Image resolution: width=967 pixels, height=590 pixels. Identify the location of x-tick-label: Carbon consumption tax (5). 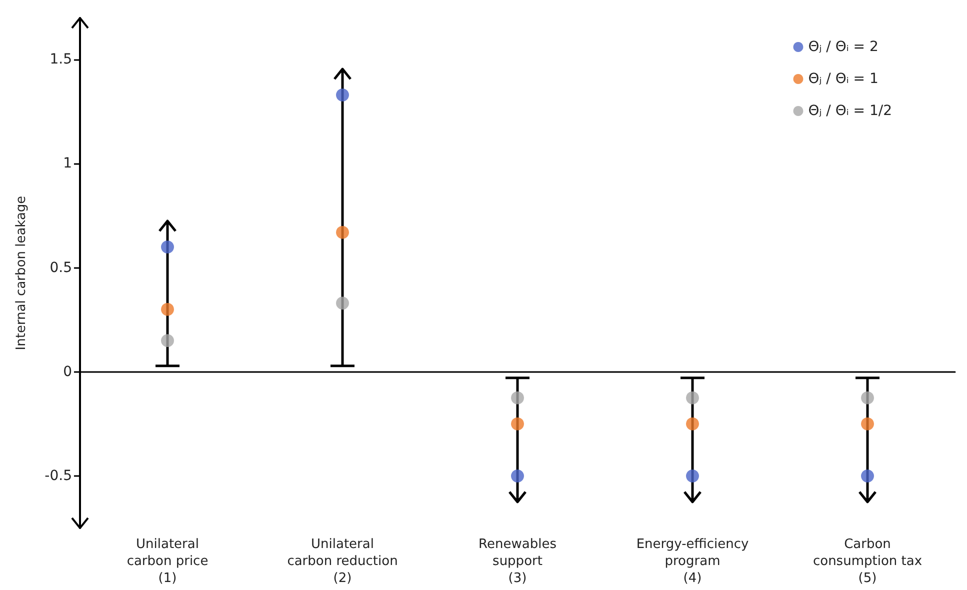
(867, 561).